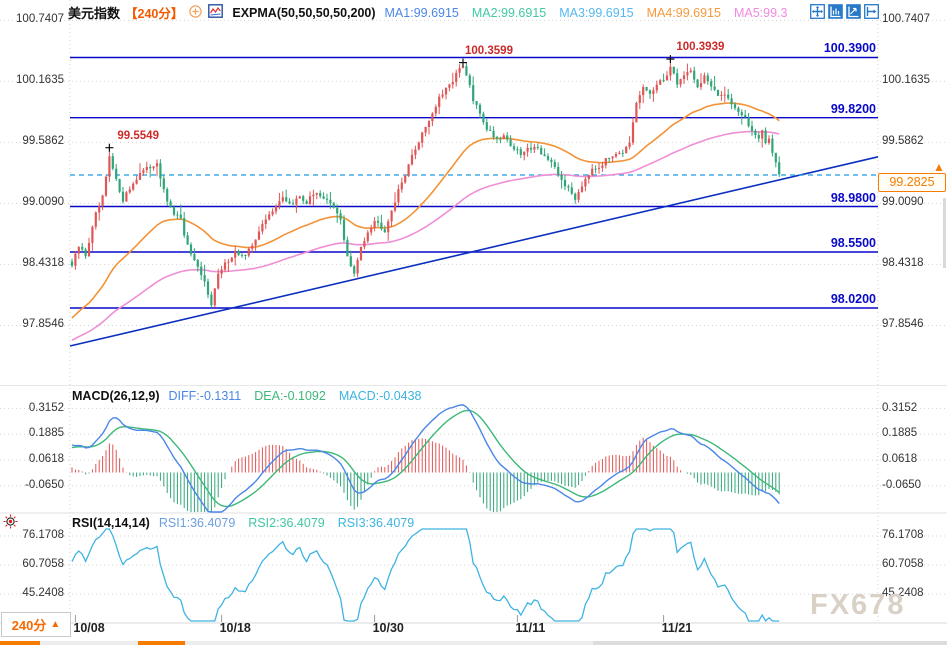 The height and width of the screenshot is (645, 947). I want to click on macd-value-label: DEA:-0.1092, so click(290, 396).